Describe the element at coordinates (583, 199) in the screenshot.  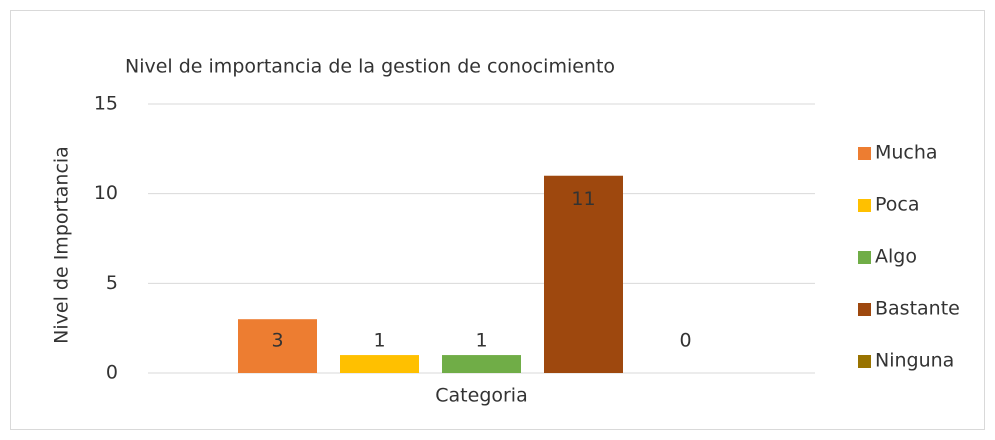
I see `data-label: 11` at that location.